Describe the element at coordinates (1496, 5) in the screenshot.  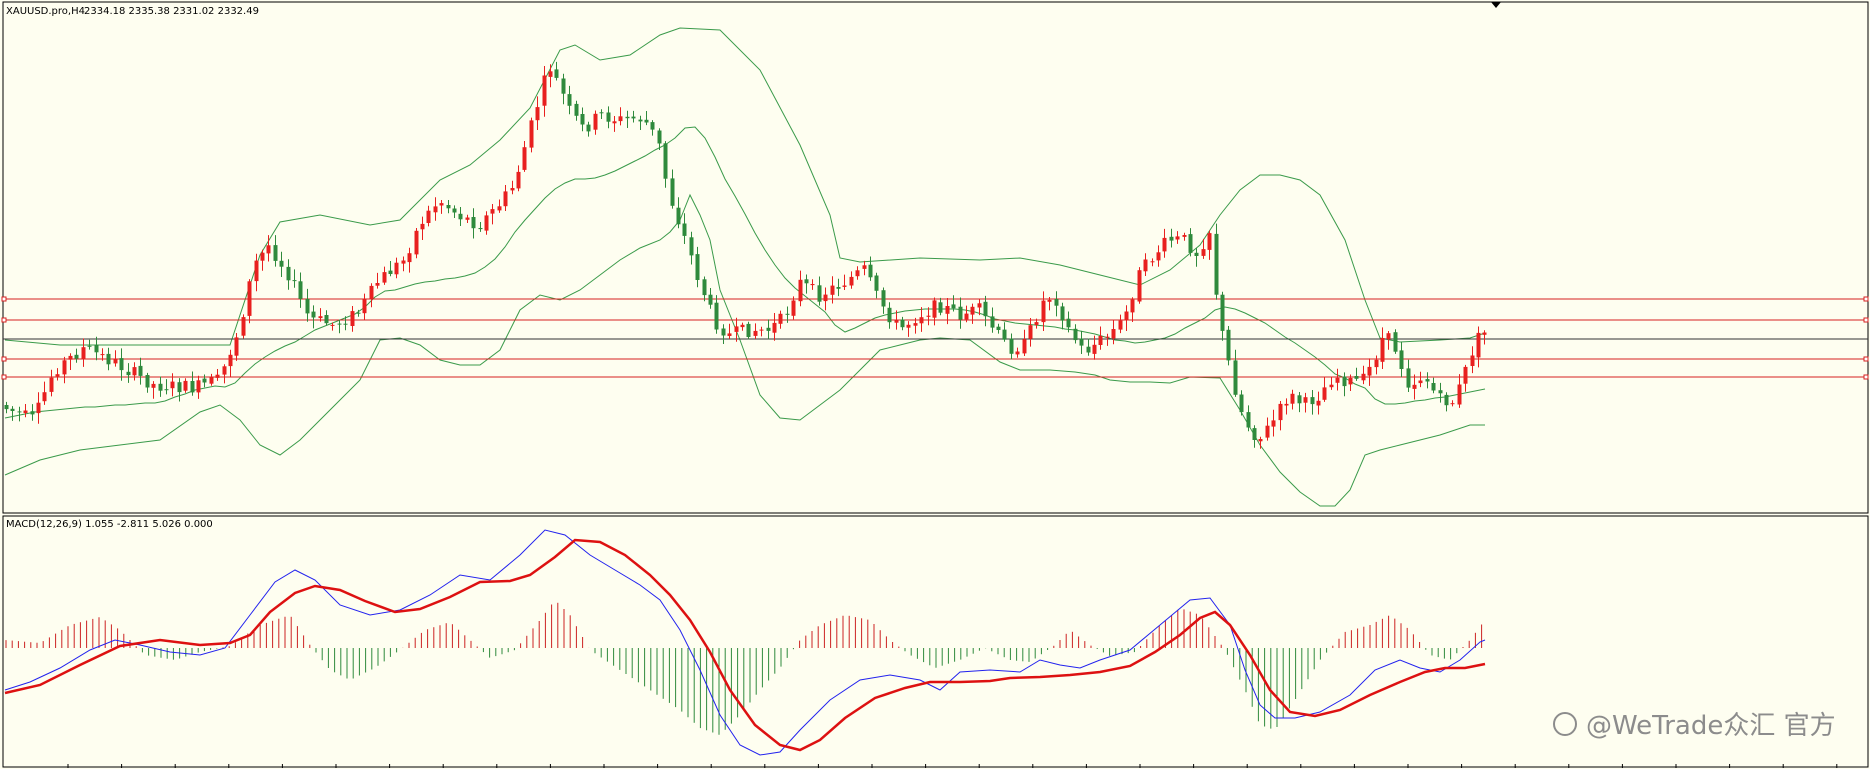
I see `chart-shift-marker-icon` at that location.